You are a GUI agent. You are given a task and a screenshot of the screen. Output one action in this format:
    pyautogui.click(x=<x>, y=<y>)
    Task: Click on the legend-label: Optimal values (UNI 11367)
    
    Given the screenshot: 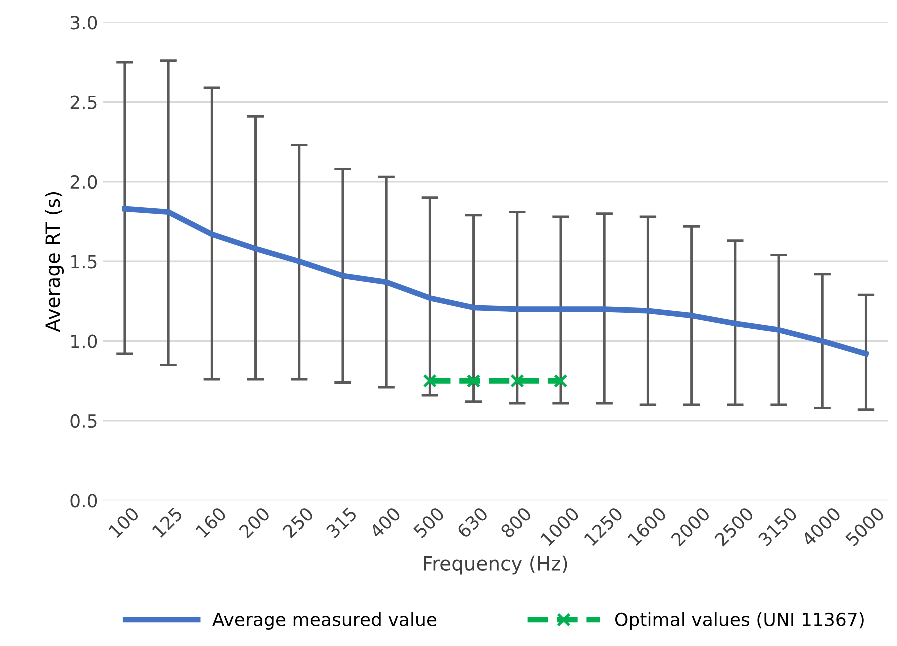 What is the action you would take?
    pyautogui.click(x=740, y=621)
    